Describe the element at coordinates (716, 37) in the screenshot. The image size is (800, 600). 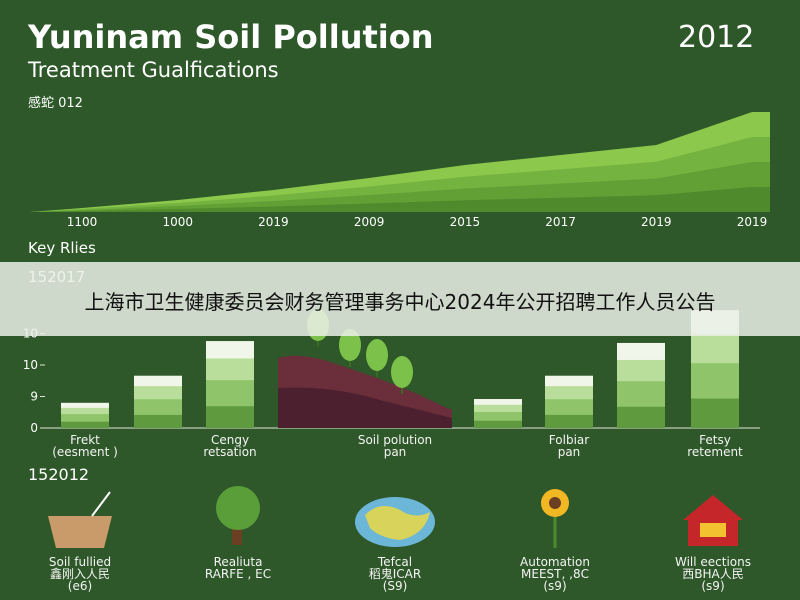
I see `year: 2012` at that location.